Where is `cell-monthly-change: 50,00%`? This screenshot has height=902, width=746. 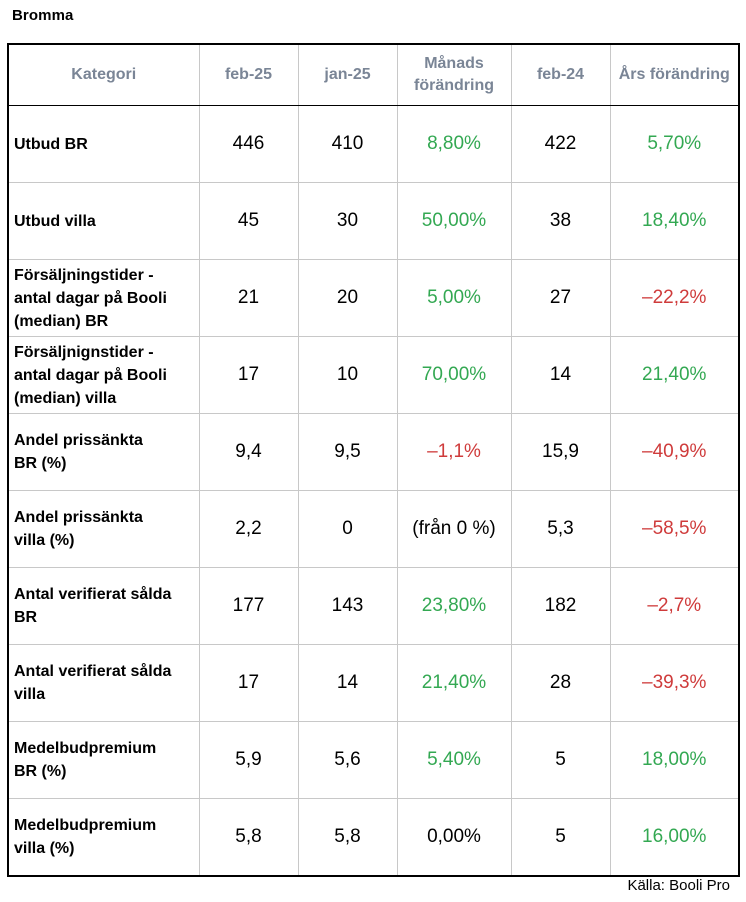
cell-monthly-change: 50,00% is located at coordinates (454, 221).